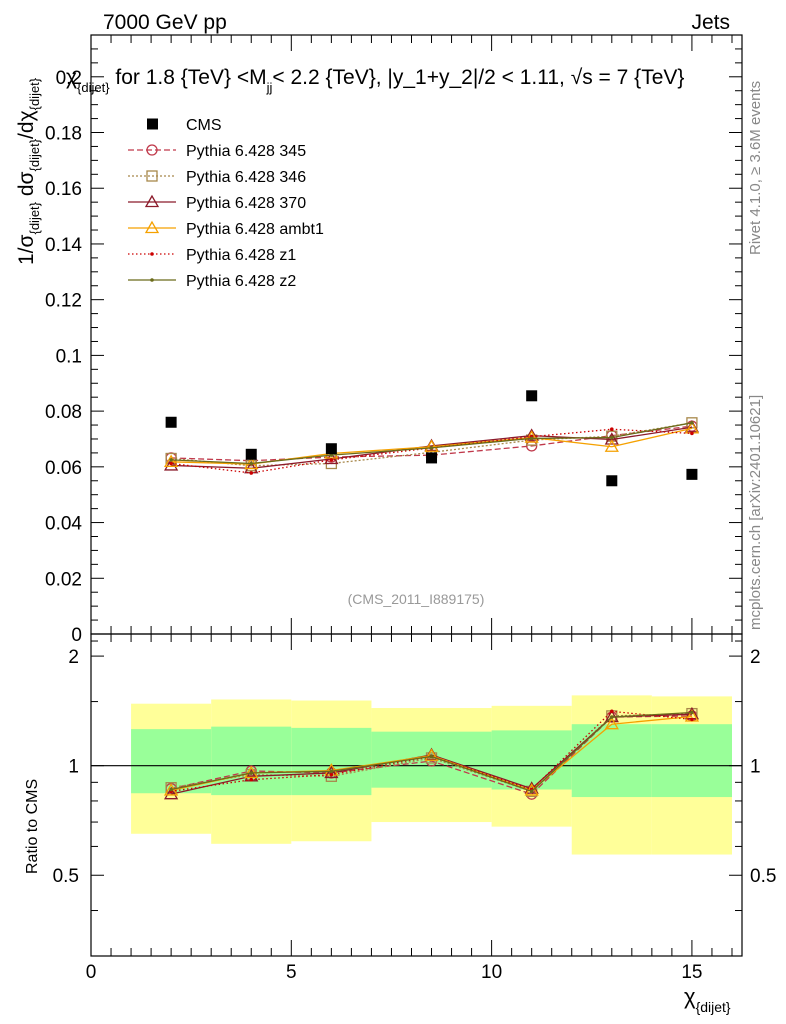  I want to click on y-tick-label: 0.02, so click(63, 579).